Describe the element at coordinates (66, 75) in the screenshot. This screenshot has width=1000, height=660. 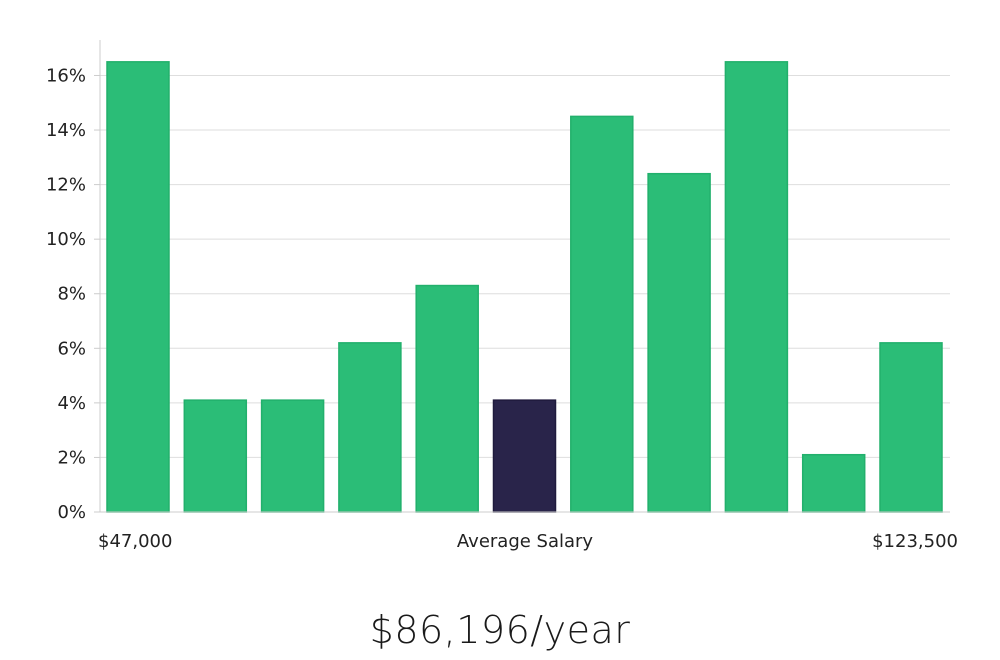
I see `y-tick-label: 16%` at that location.